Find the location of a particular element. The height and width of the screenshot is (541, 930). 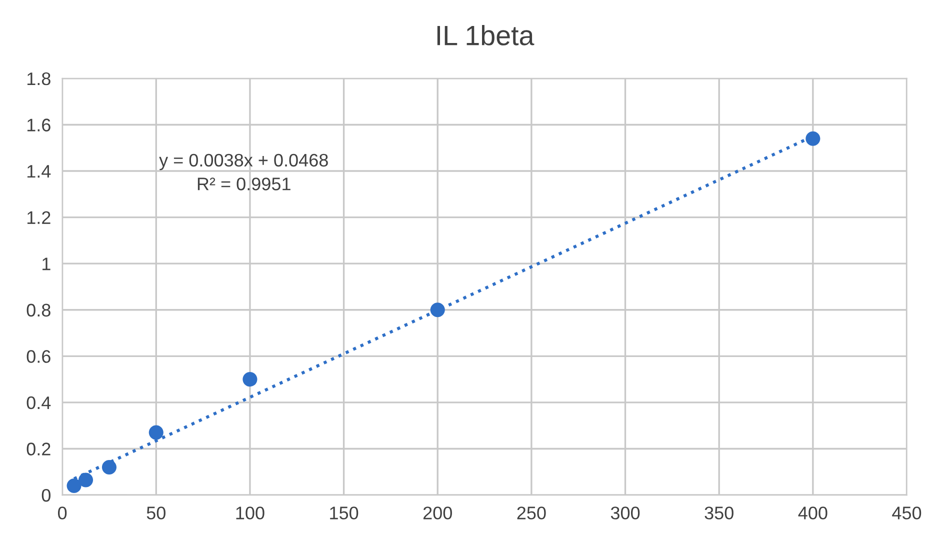

x-tick-label: 250 is located at coordinates (531, 513).